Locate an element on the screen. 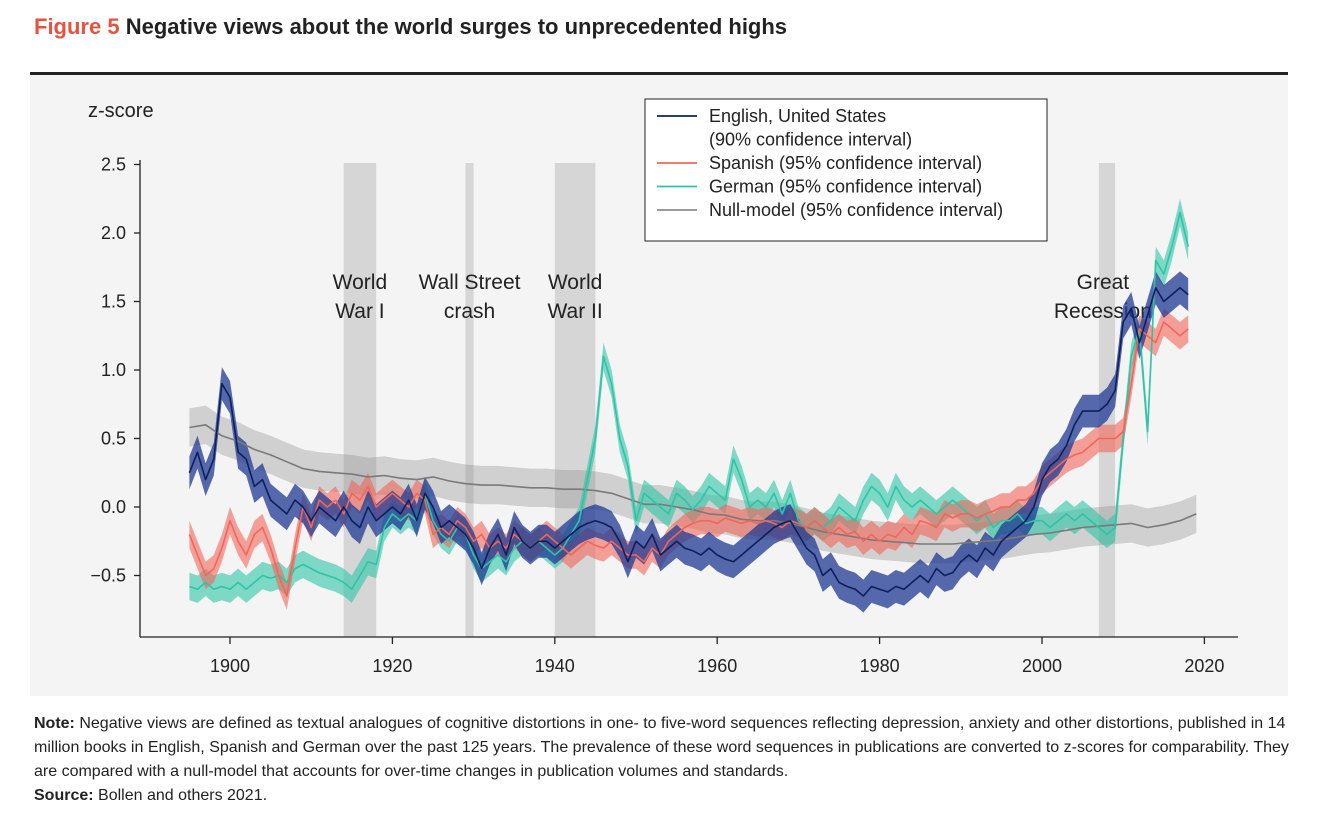 The height and width of the screenshot is (824, 1330). y-axis-label: z-score is located at coordinates (121, 111).